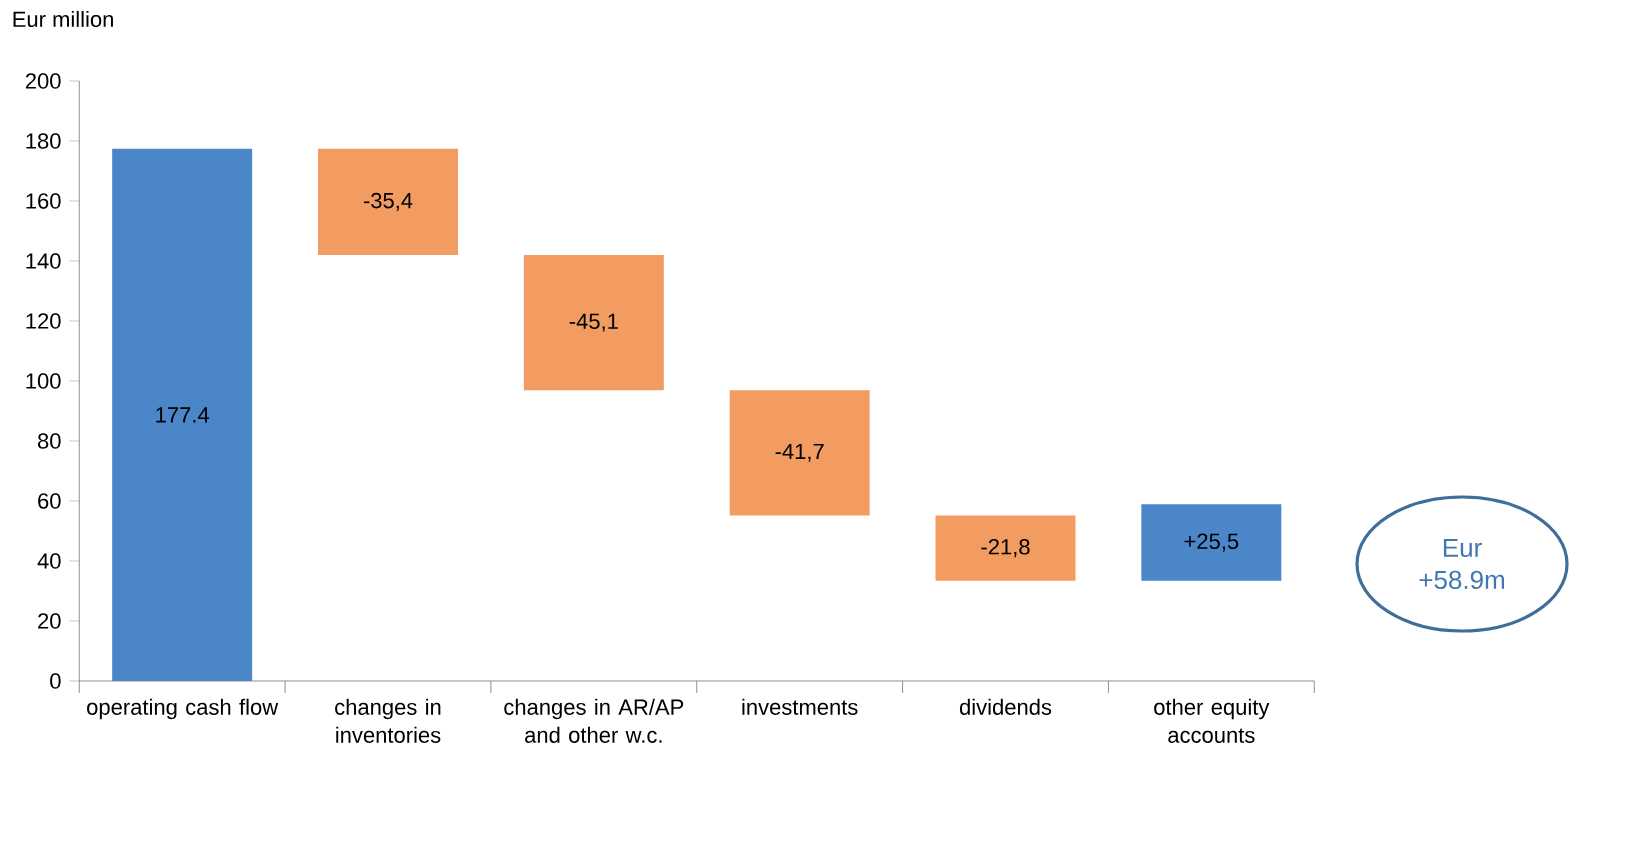 The image size is (1625, 861). I want to click on x-tick-label: changes in AR/AP and other w.c., so click(594, 720).